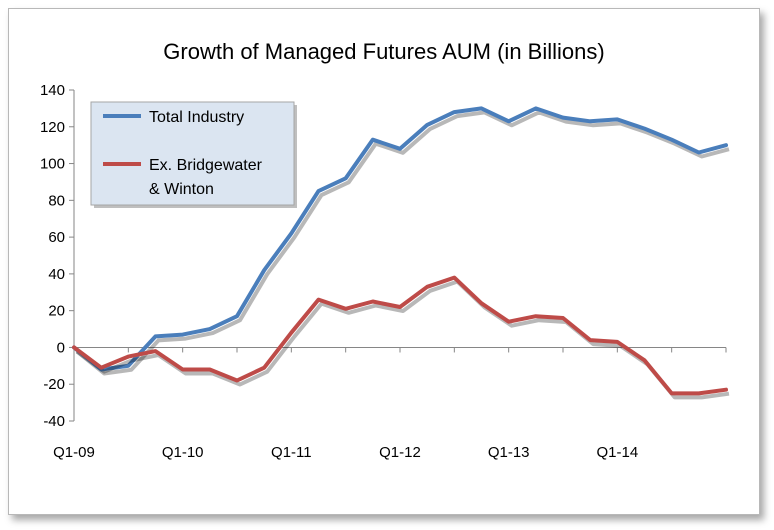  I want to click on legend-box, so click(192, 153).